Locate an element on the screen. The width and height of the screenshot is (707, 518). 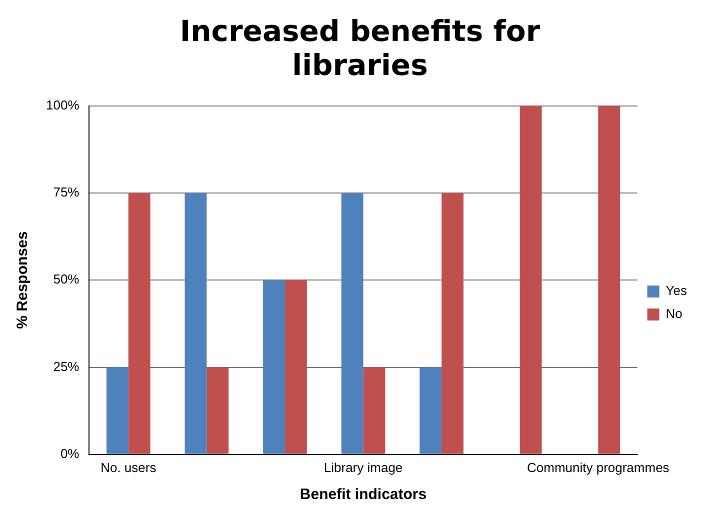
chart-title: Increased benefits for libraries is located at coordinates (360, 48).